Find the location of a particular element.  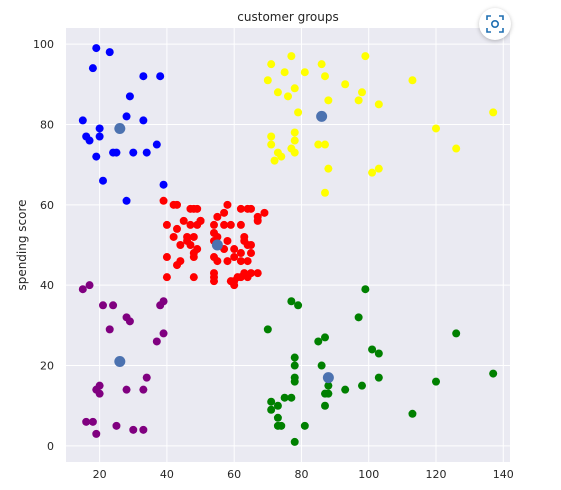

screenshot-button is located at coordinates (495, 24).